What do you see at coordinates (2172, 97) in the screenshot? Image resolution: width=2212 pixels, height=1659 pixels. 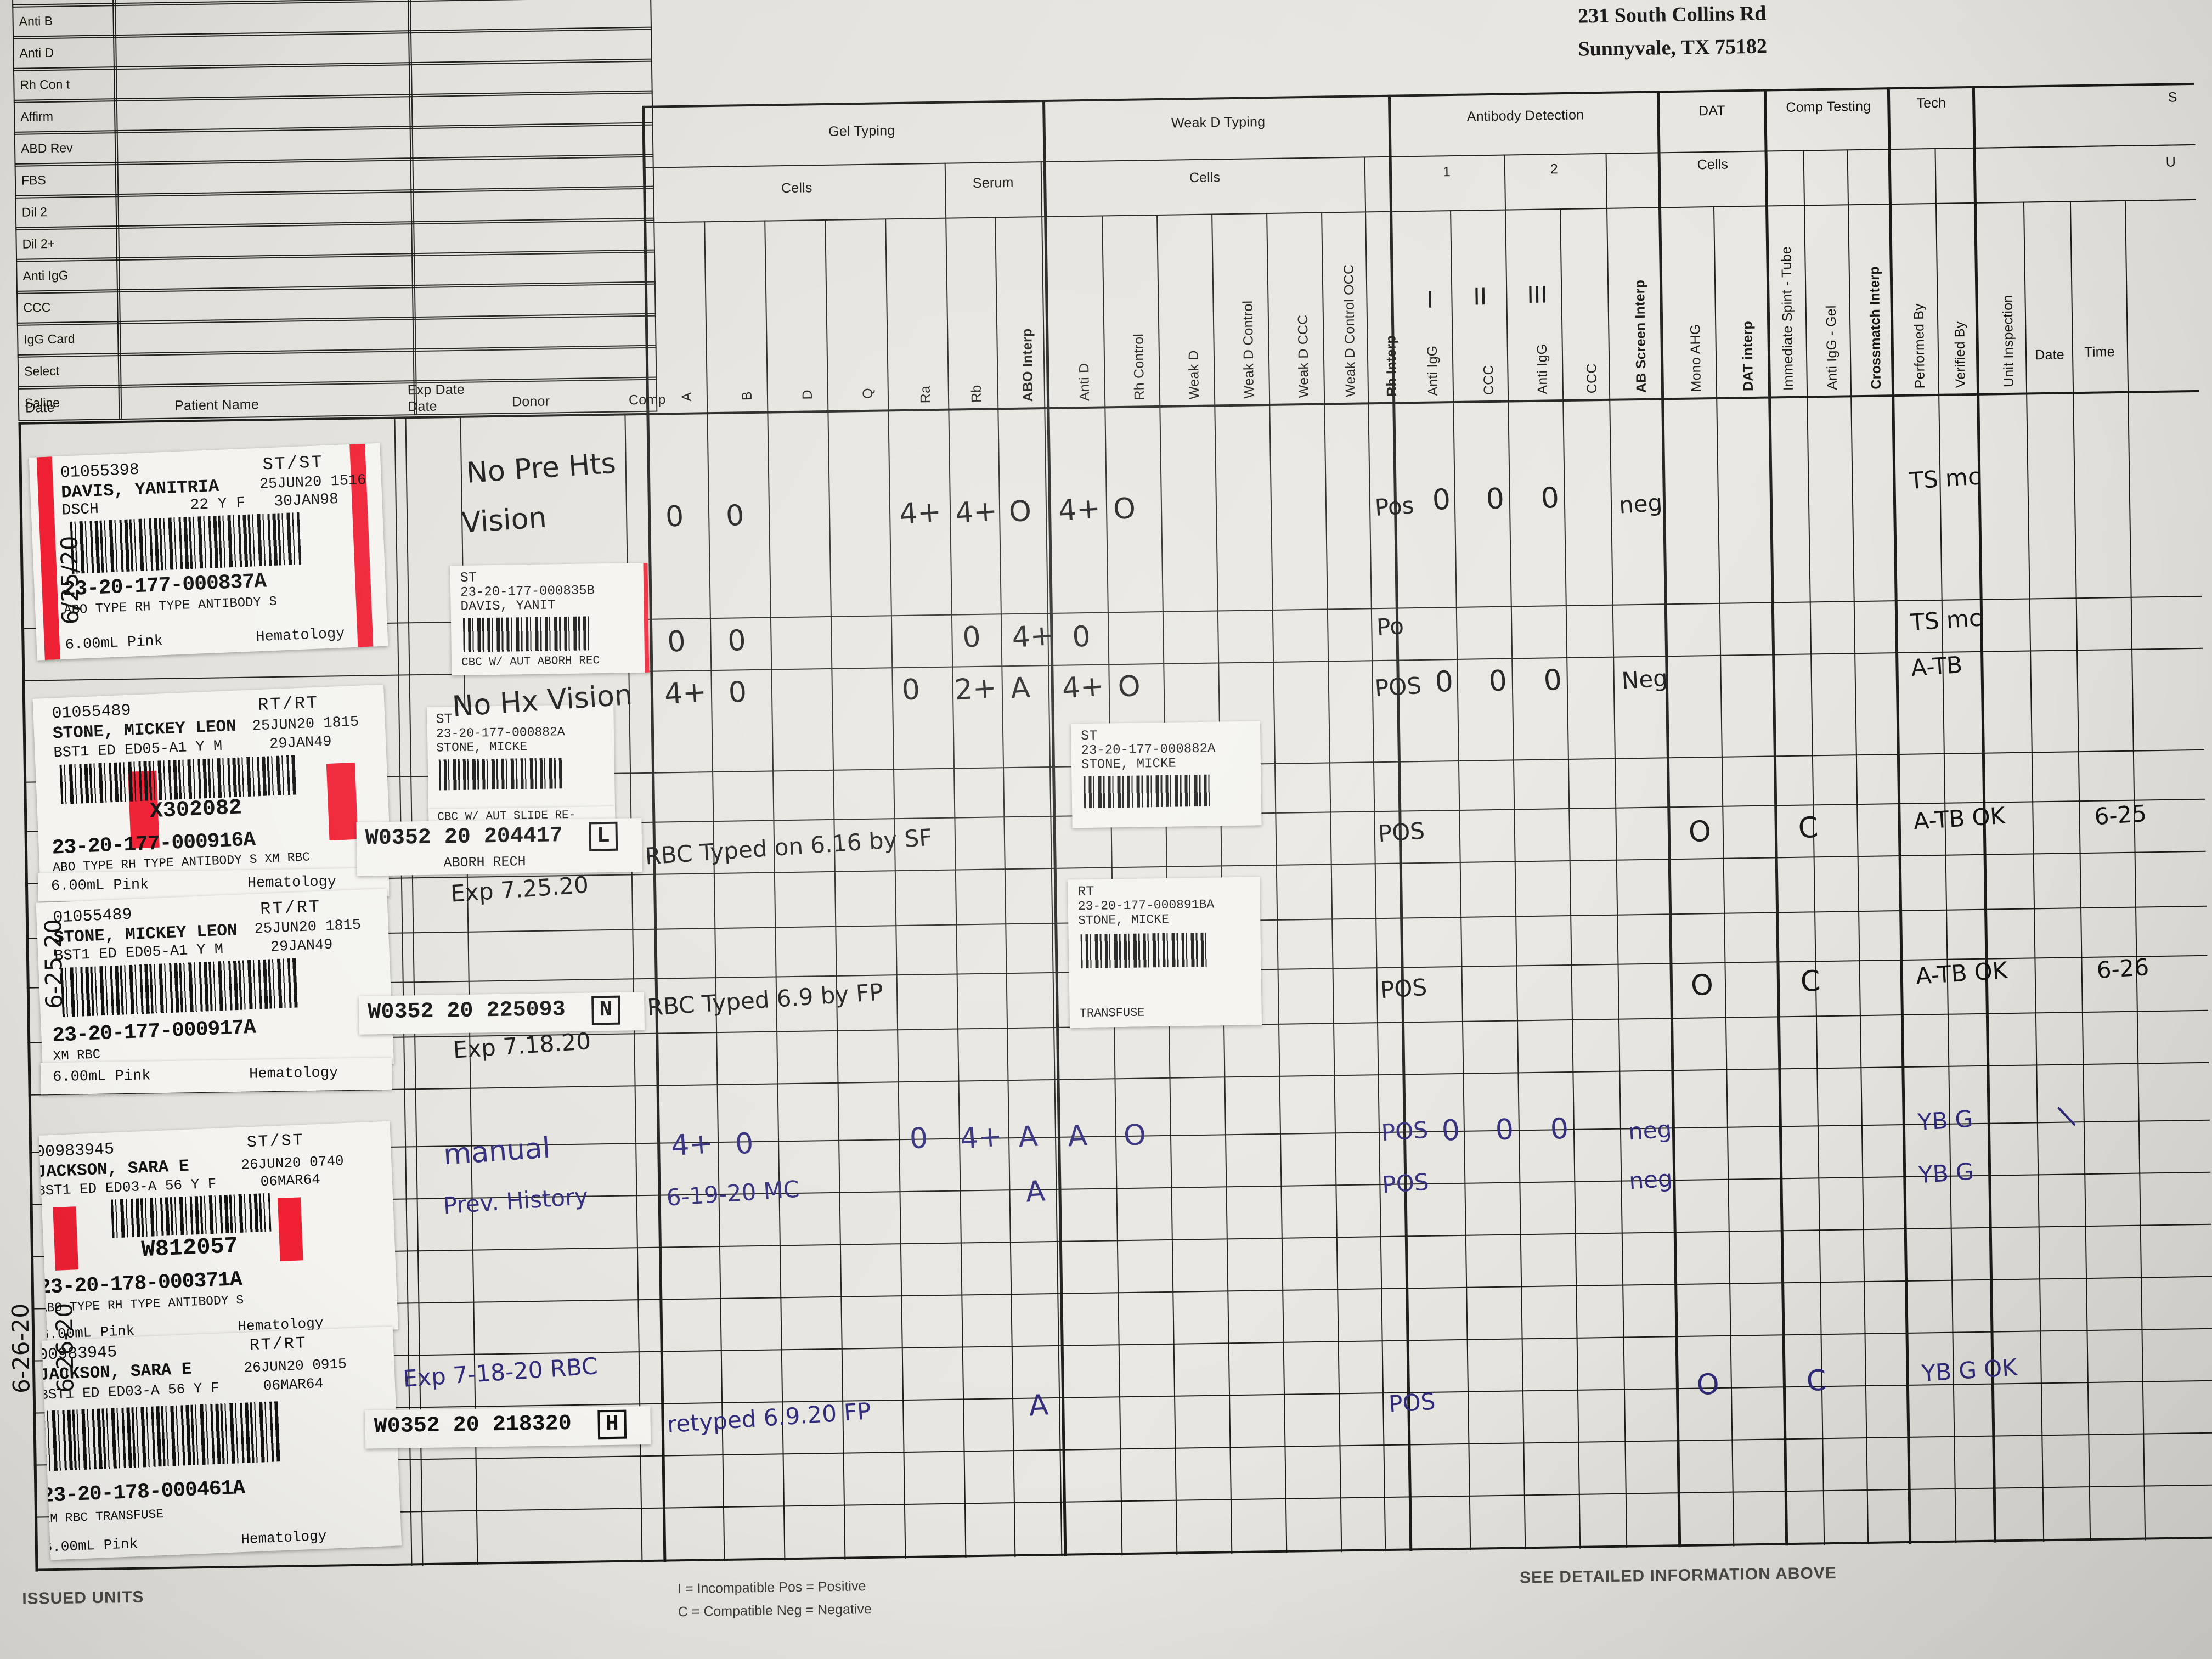 I see `group-header-s: S` at bounding box center [2172, 97].